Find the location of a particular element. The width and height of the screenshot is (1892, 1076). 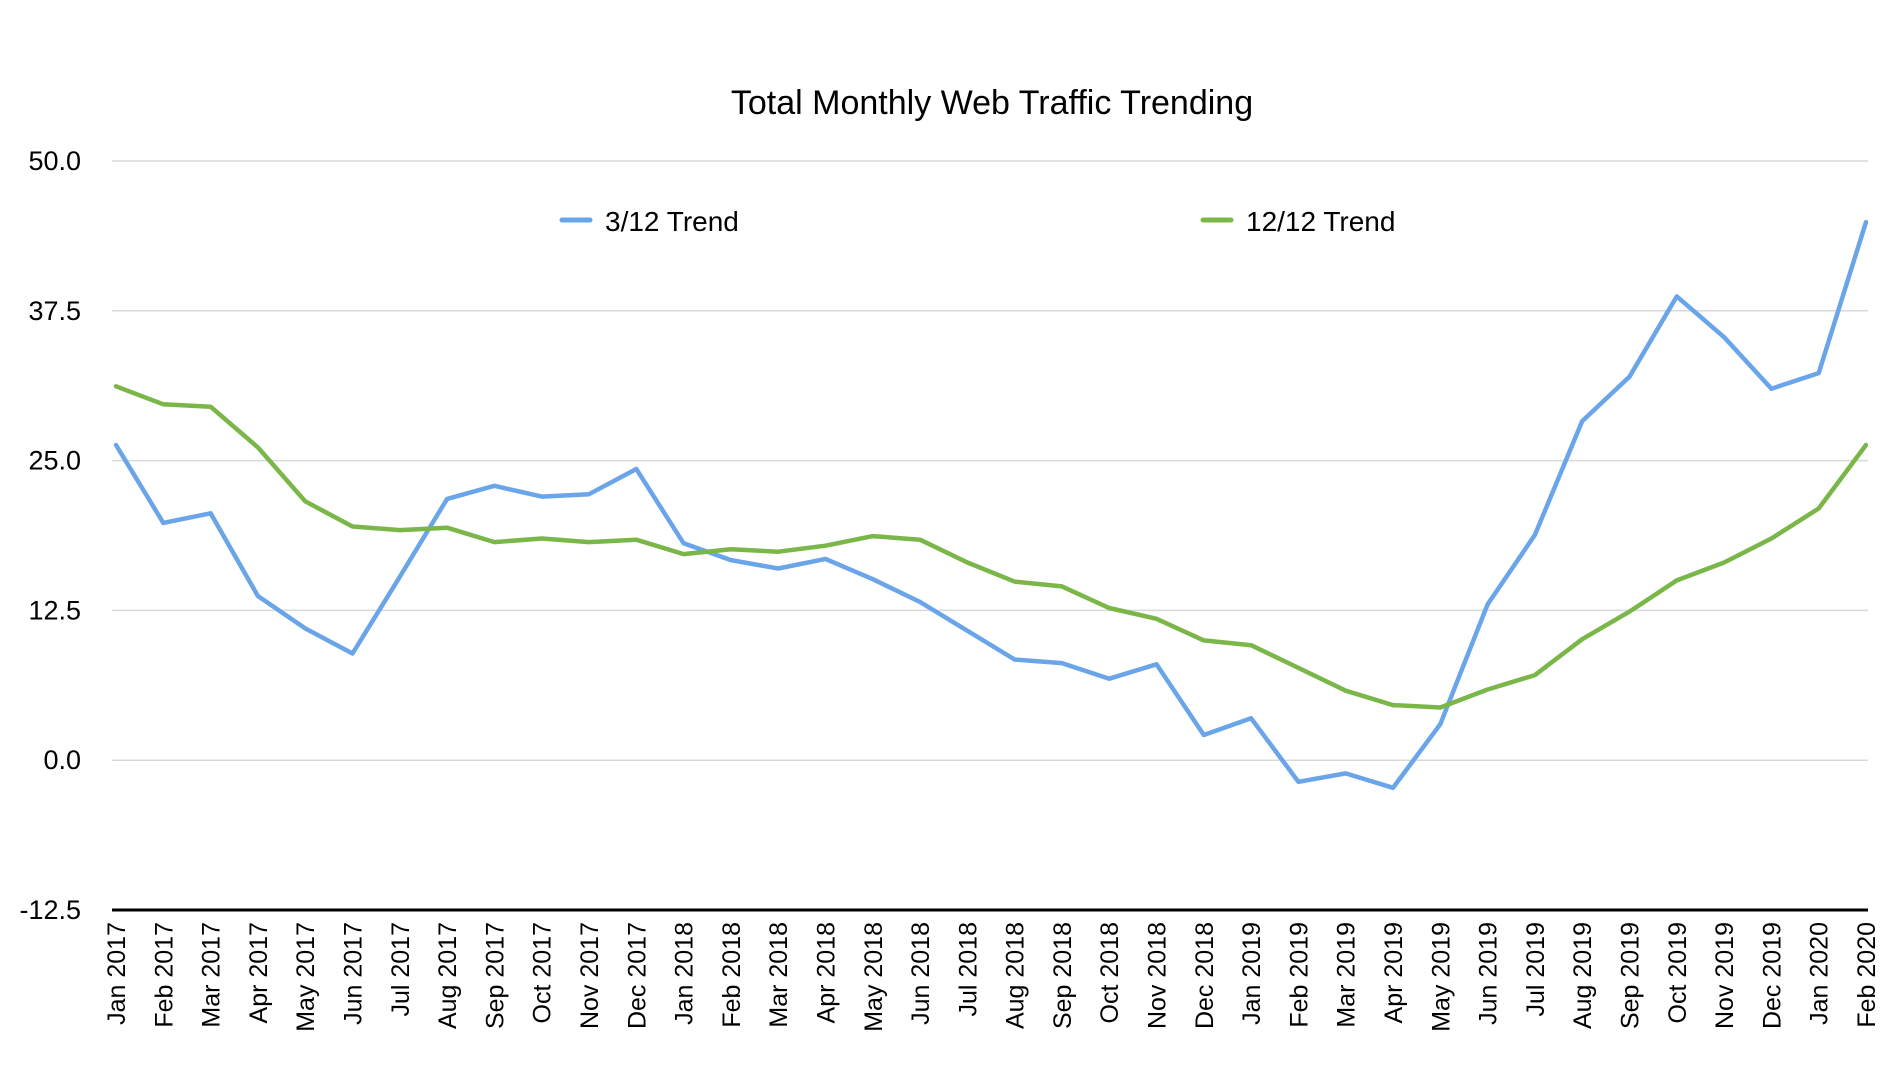

x-tick-label: Jul 2017 is located at coordinates (401, 969).